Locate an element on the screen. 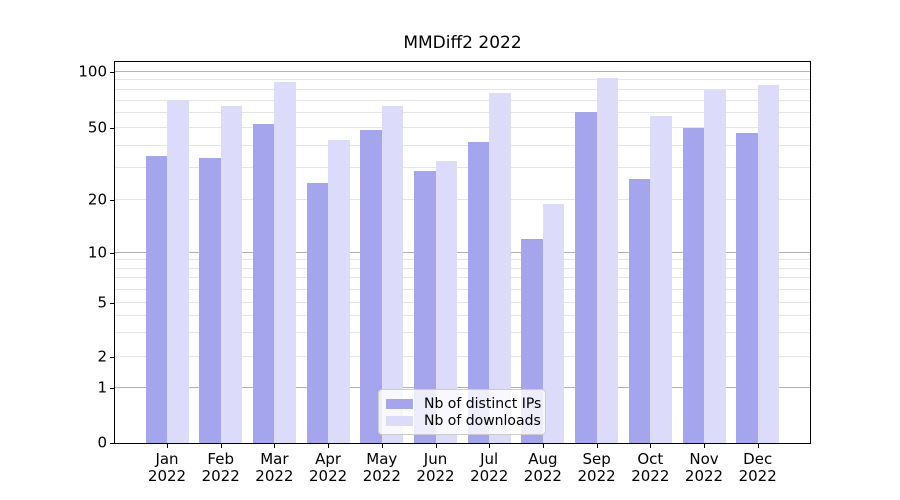 The image size is (900, 500). bar-downloads-apr is located at coordinates (339, 291).